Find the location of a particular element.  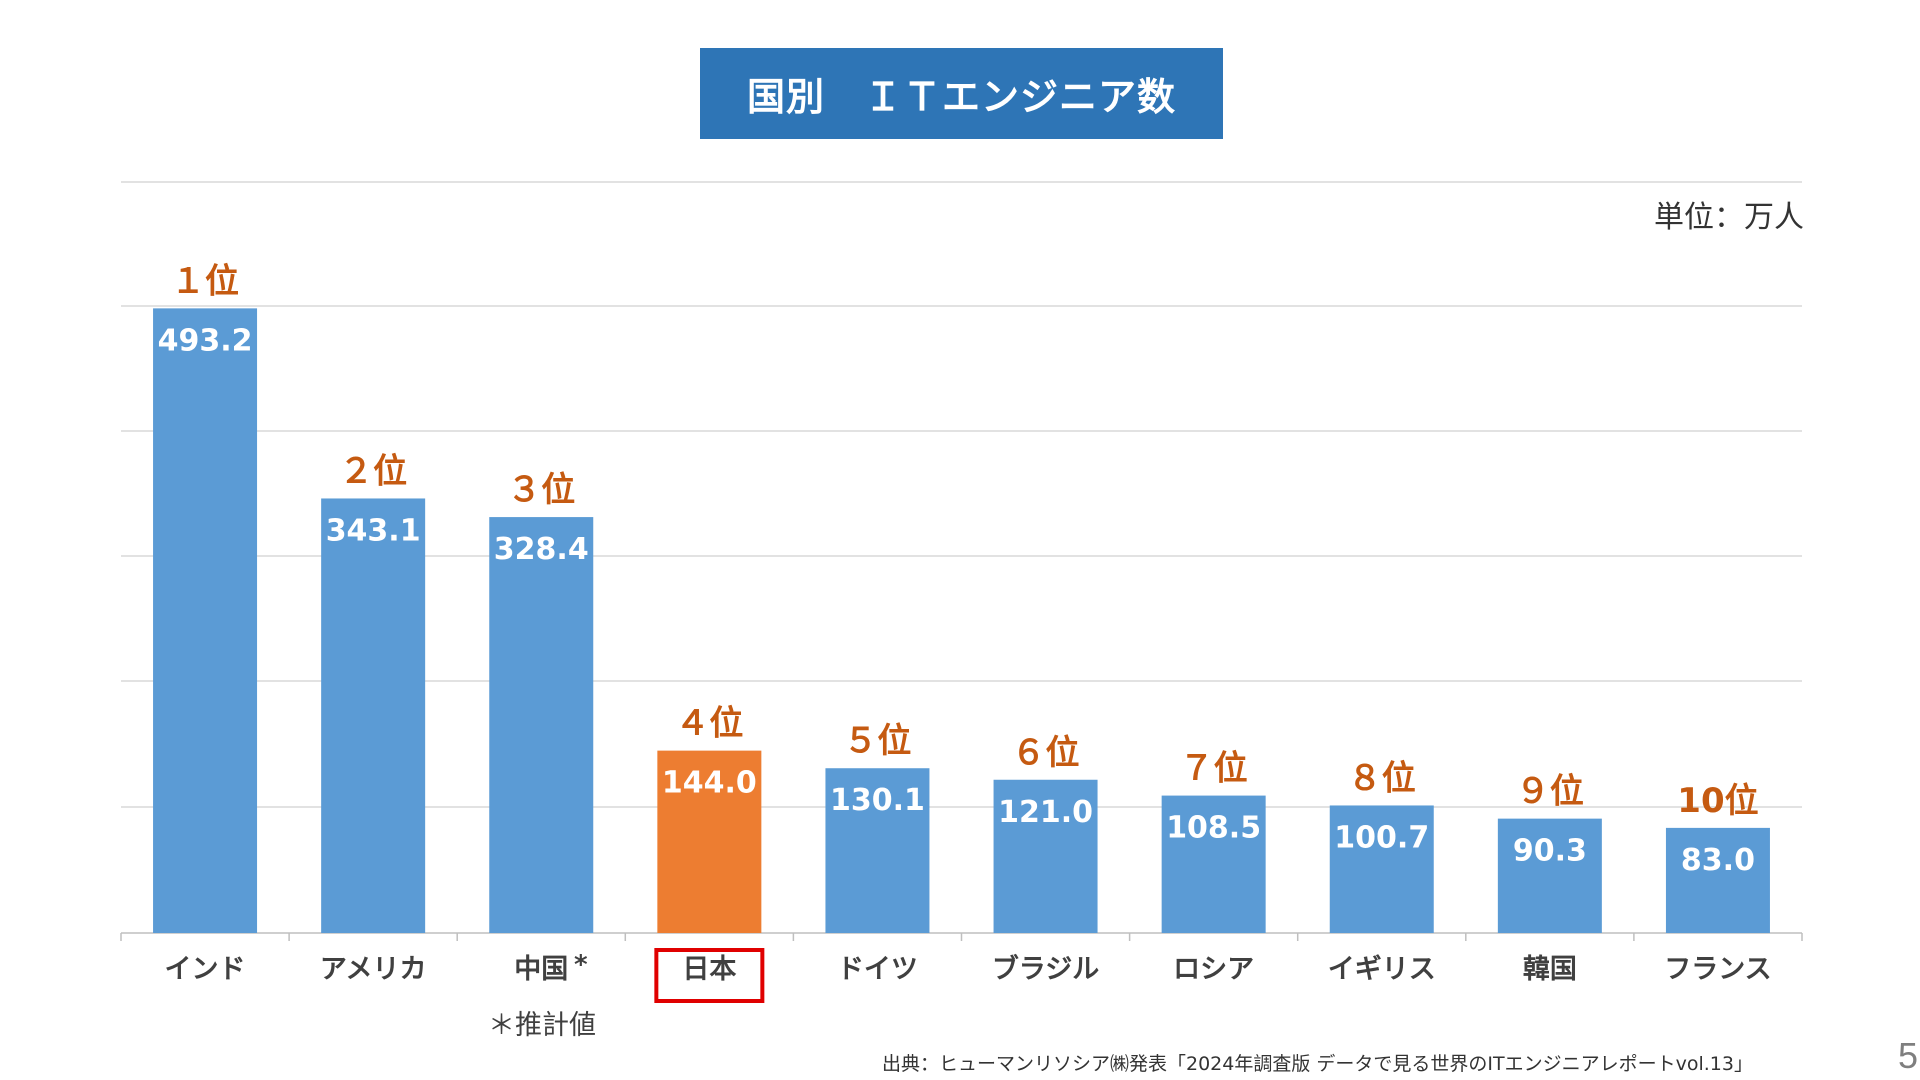

rank-label: ２位 is located at coordinates (373, 471).